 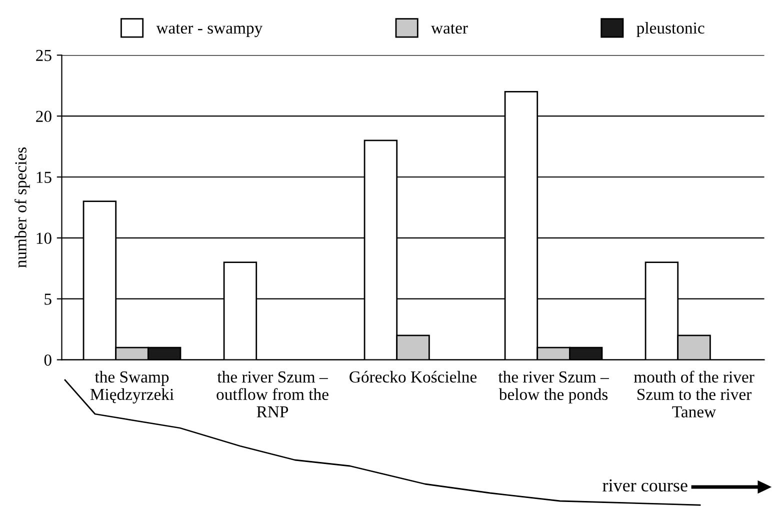 What do you see at coordinates (48, 360) in the screenshot?
I see `y-tick-label: 0` at bounding box center [48, 360].